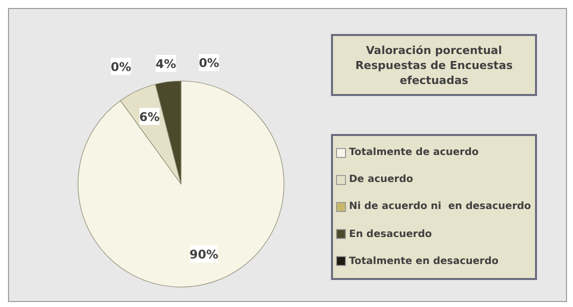 The width and height of the screenshot is (573, 307). Describe the element at coordinates (149, 117) in the screenshot. I see `data-label: 6%` at that location.